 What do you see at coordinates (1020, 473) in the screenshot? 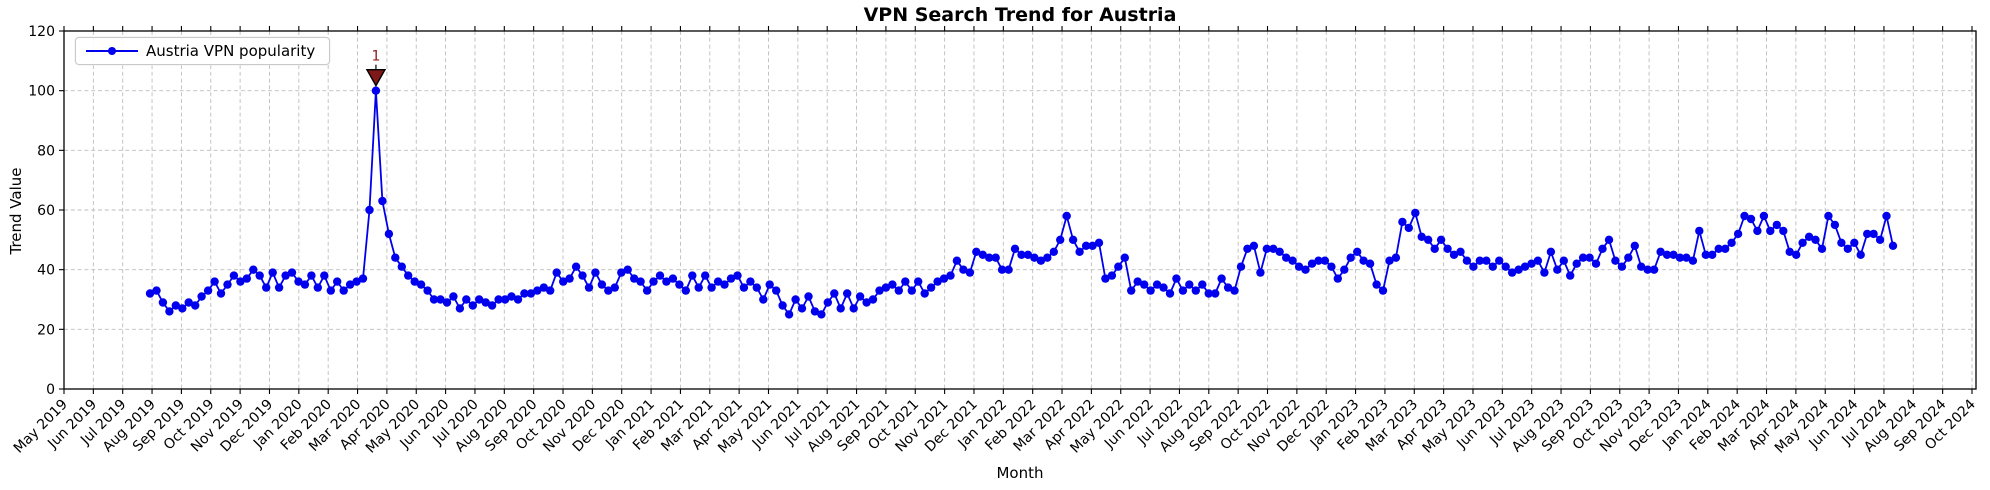
I see `x-axis-label: Month` at bounding box center [1020, 473].